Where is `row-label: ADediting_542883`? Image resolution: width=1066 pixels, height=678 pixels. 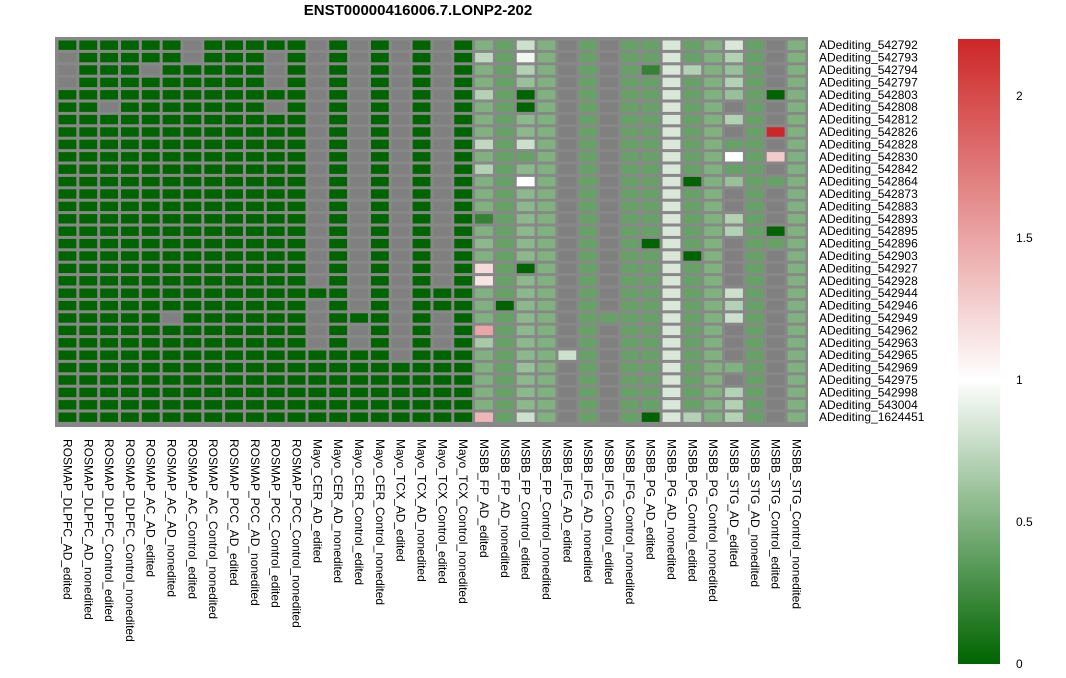
row-label: ADediting_542883 is located at coordinates (868, 206).